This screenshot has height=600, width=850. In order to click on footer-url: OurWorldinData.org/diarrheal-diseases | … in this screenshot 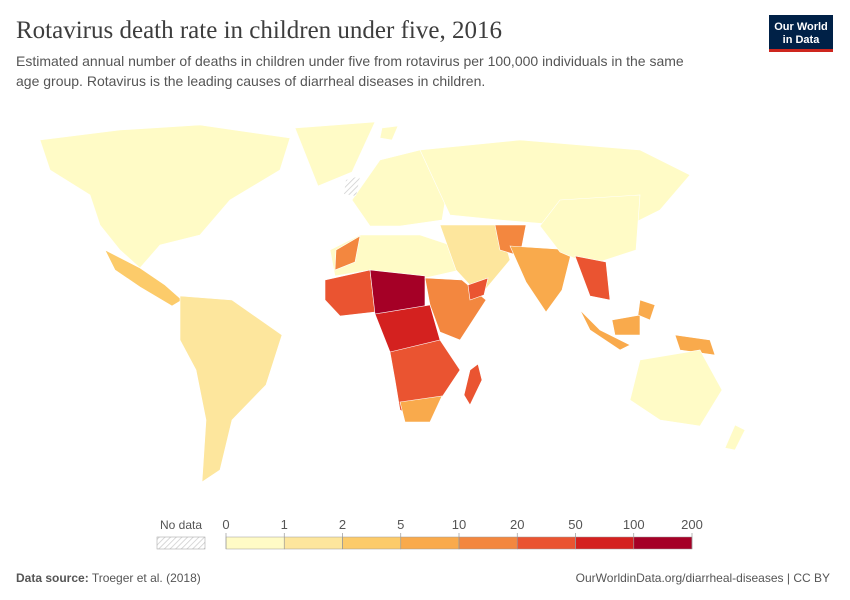, I will do `click(703, 578)`.